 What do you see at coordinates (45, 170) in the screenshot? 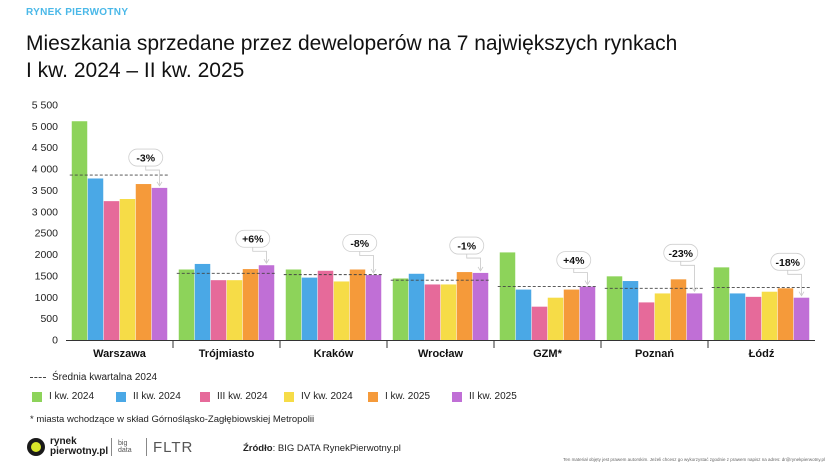
I see `y-tick-label: 4 000` at bounding box center [45, 170].